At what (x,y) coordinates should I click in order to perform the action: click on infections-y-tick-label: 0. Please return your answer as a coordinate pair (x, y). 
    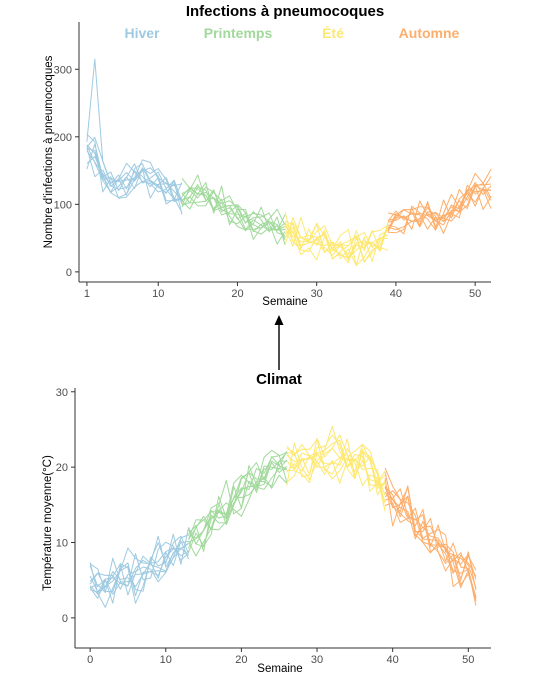
    Looking at the image, I should click on (69, 273).